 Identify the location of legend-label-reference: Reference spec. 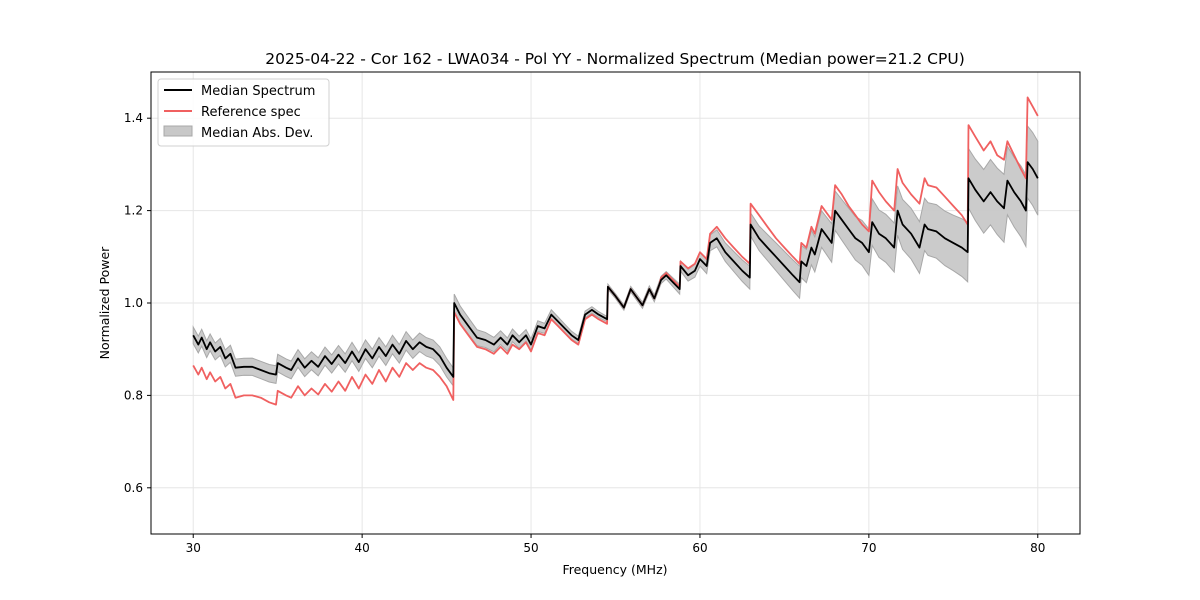
(251, 112).